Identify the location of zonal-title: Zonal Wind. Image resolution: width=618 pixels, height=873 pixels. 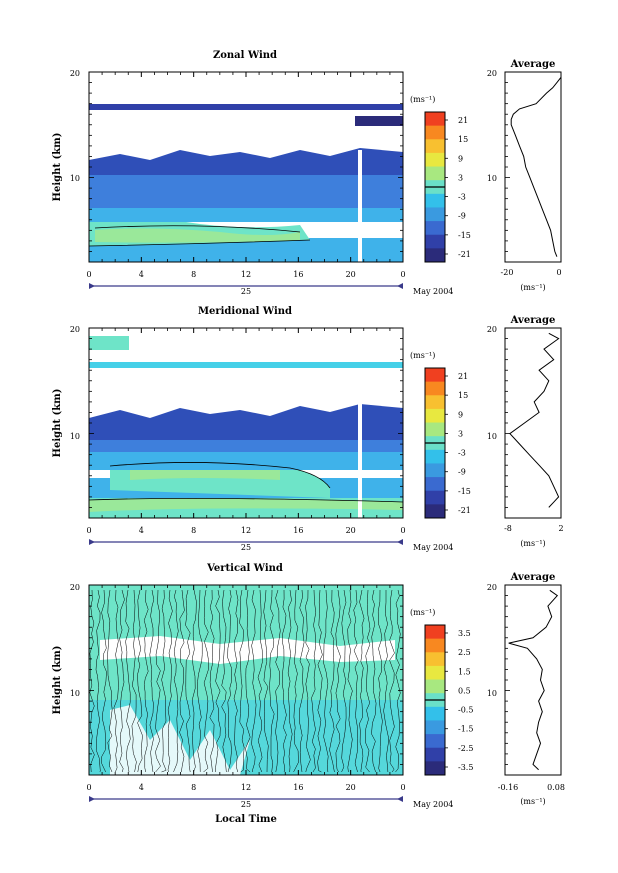
(245, 55).